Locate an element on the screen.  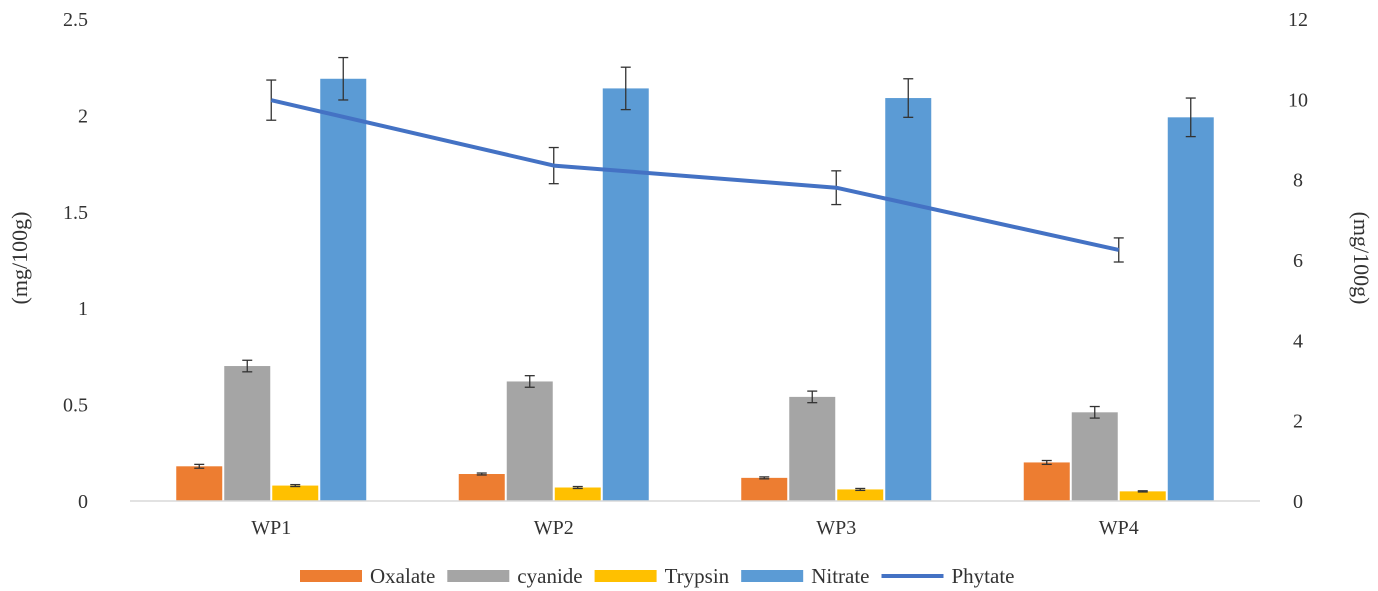
legend-label: Phytate is located at coordinates (983, 576).